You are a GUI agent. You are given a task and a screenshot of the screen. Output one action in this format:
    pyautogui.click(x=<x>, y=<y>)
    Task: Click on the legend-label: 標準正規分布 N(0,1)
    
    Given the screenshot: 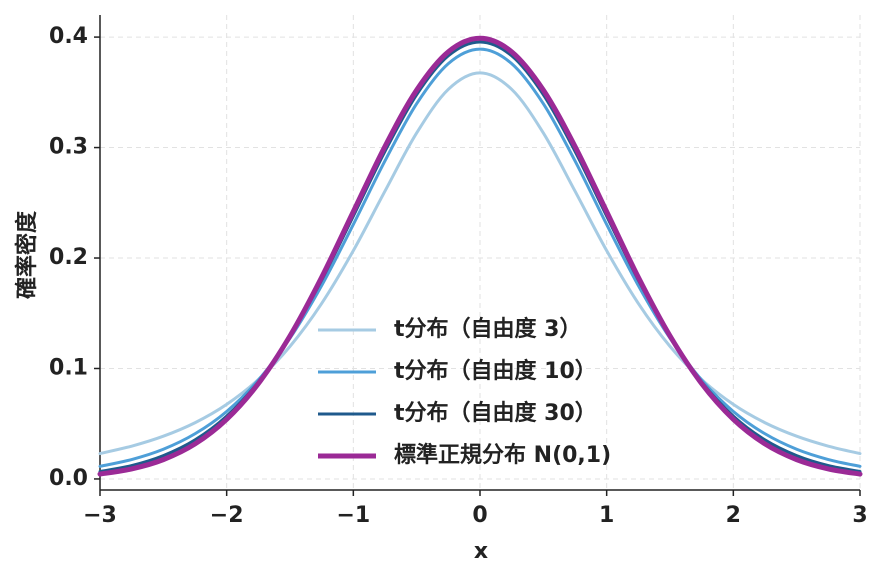 What is the action you would take?
    pyautogui.click(x=502, y=455)
    